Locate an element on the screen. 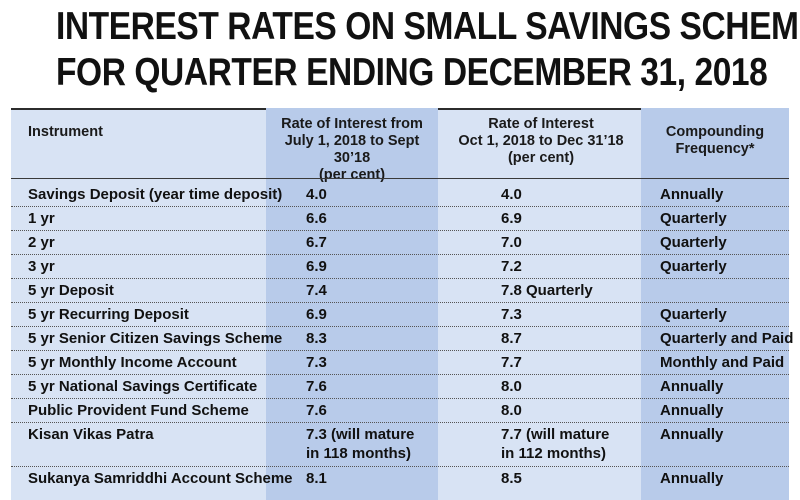 The image size is (800, 500). rate-prev-cell: 7.3 (will mature in 118 months) is located at coordinates (360, 444).